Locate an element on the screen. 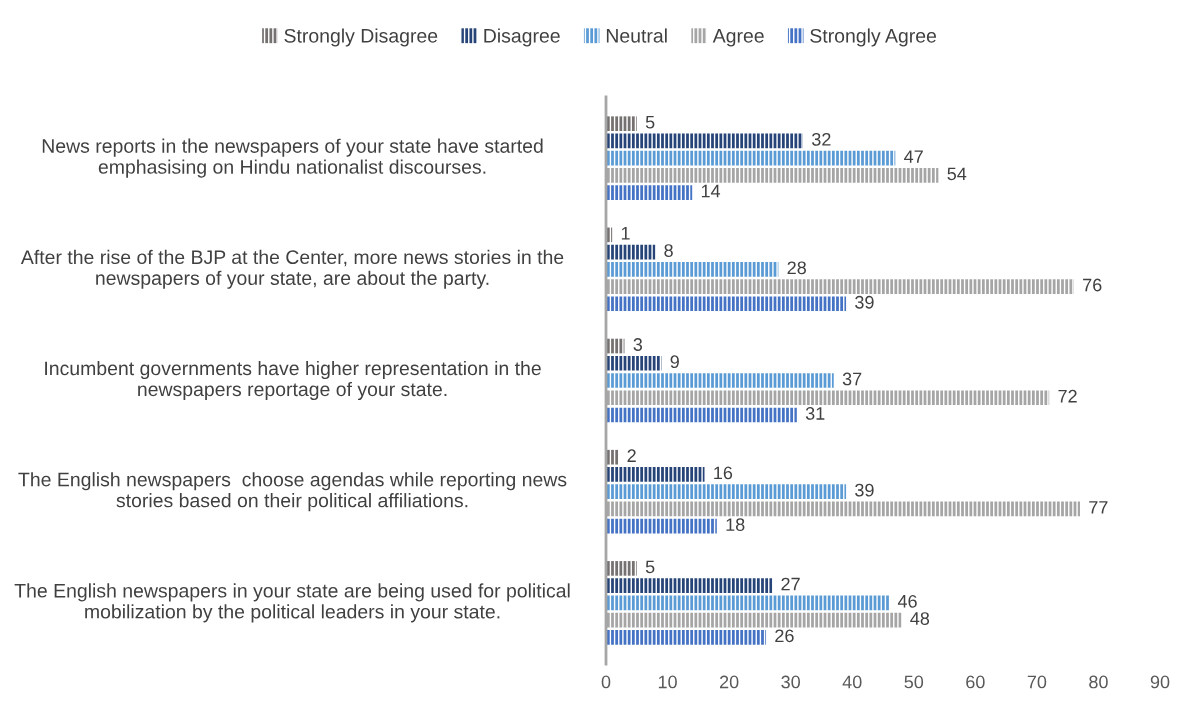 The image size is (1199, 719). data-label: 77 is located at coordinates (1098, 507).